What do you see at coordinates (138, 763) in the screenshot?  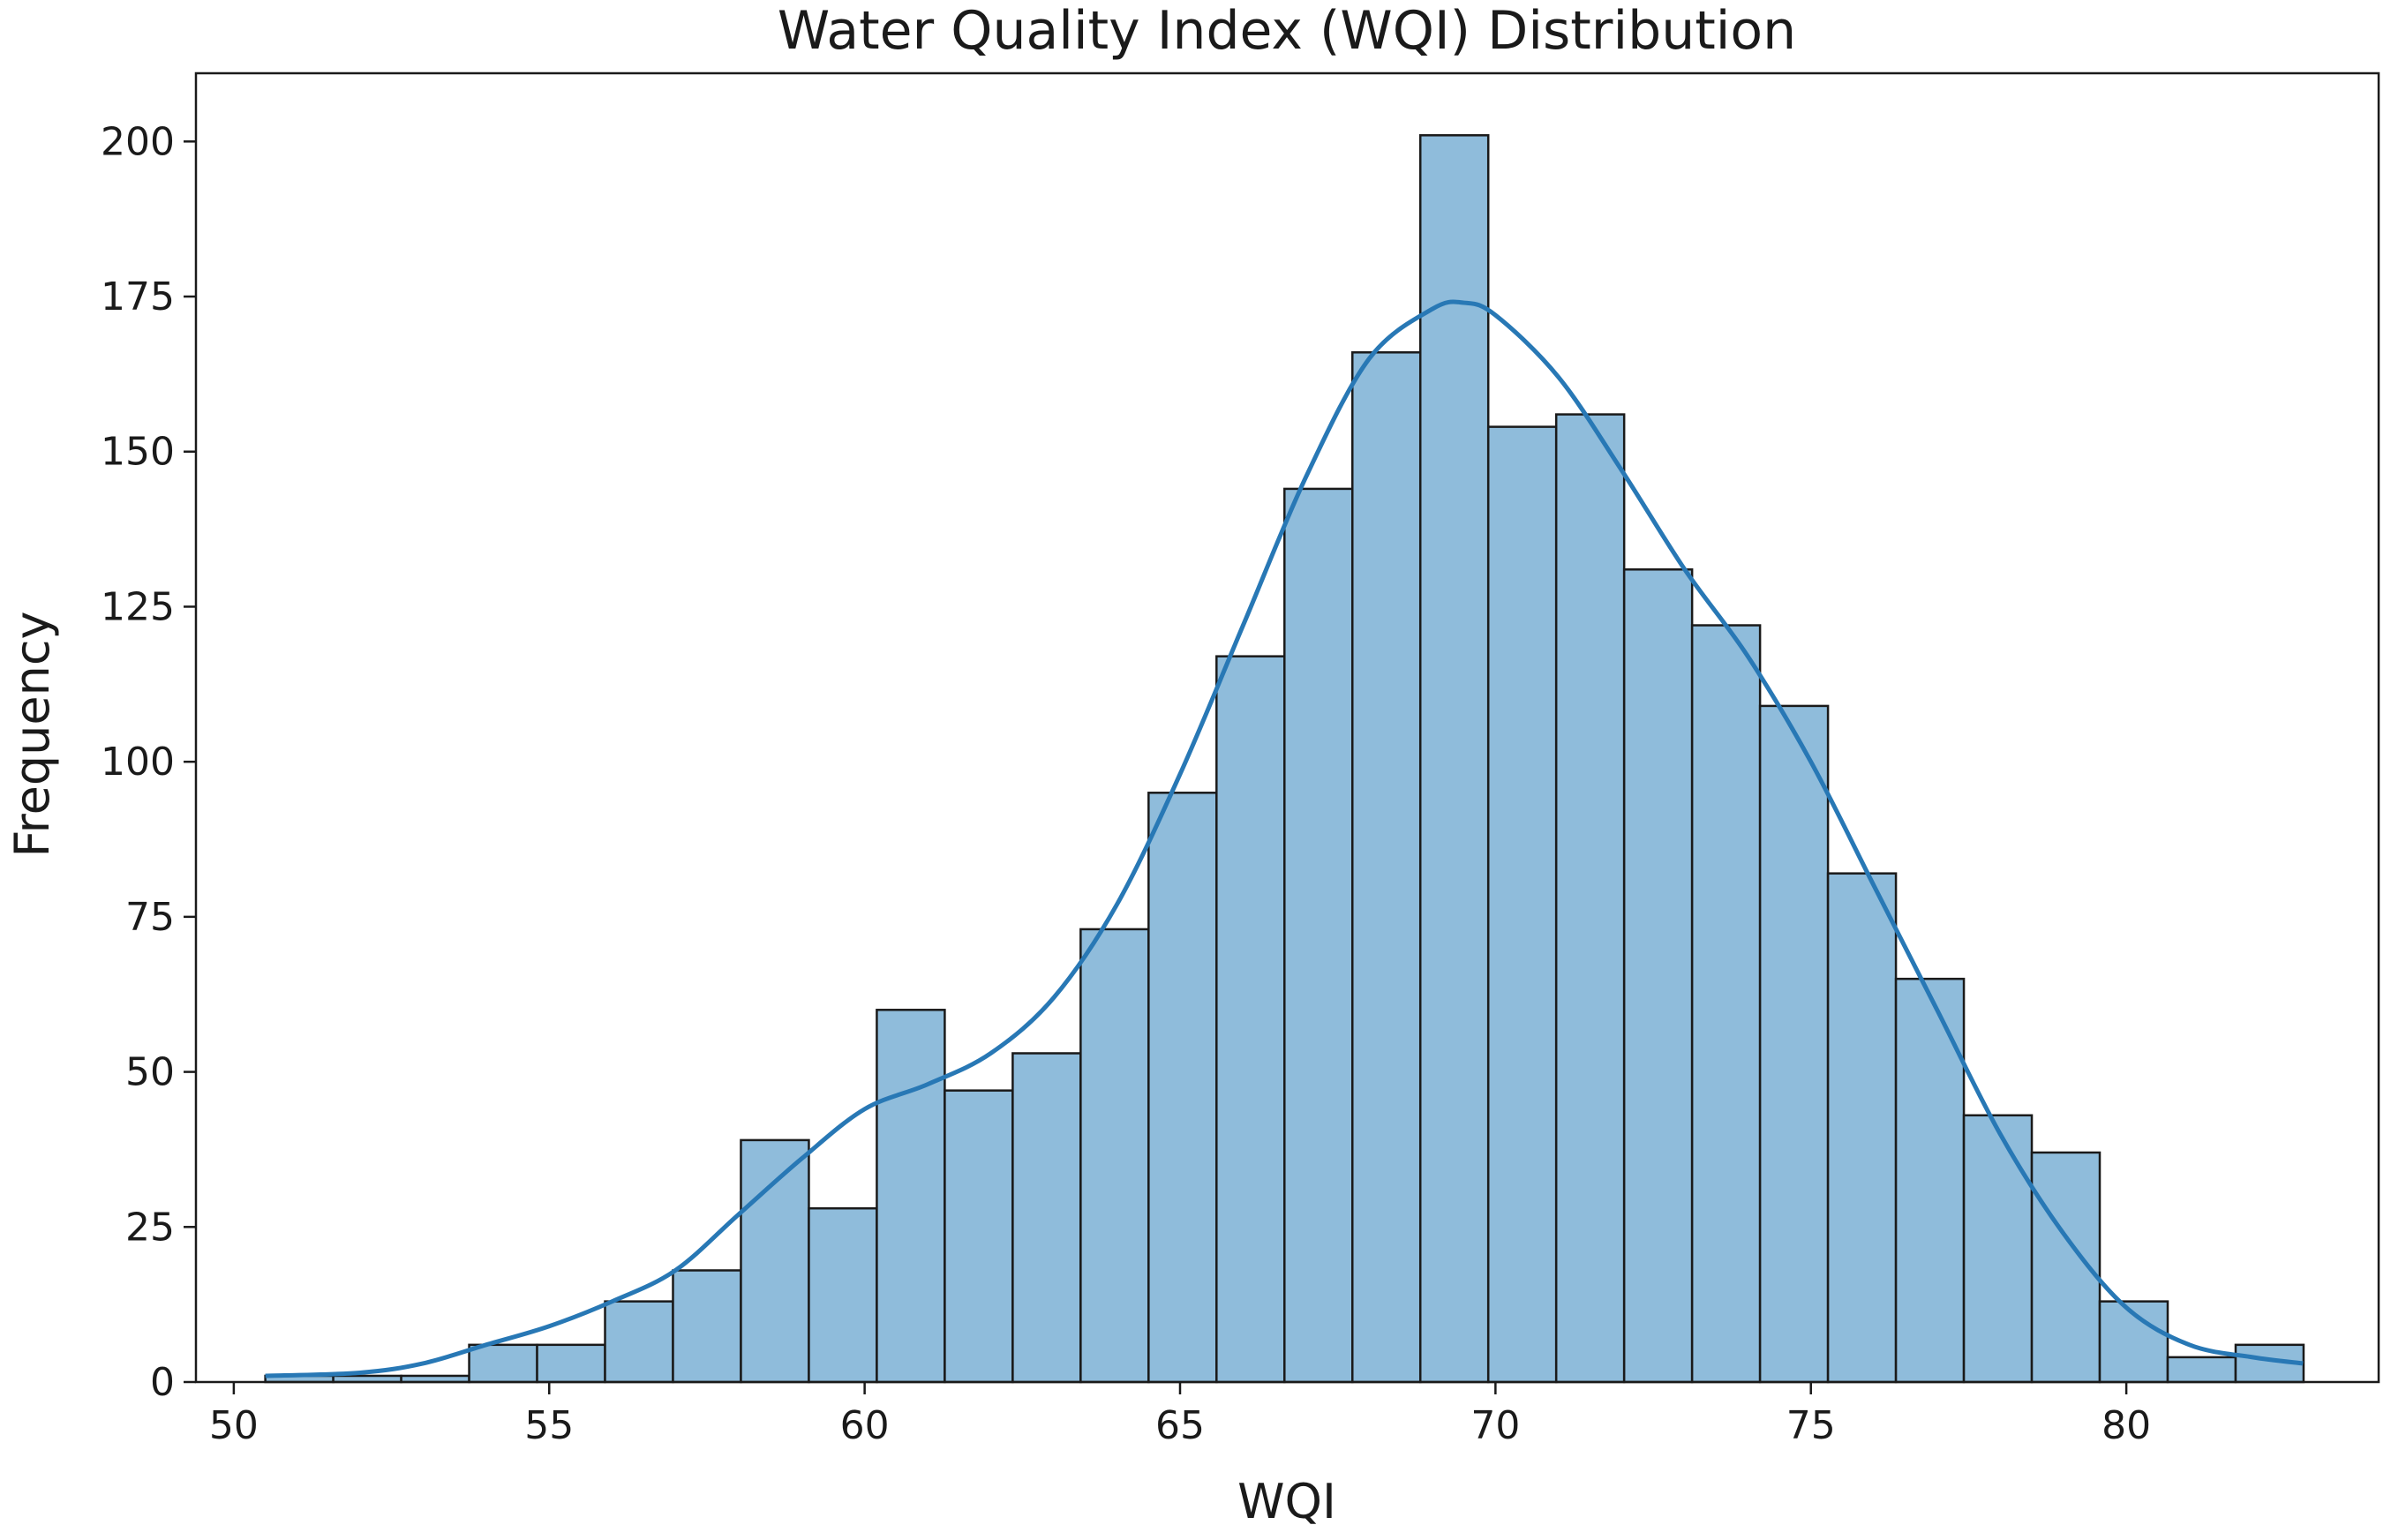 I see `y-tick-label: 100` at bounding box center [138, 763].